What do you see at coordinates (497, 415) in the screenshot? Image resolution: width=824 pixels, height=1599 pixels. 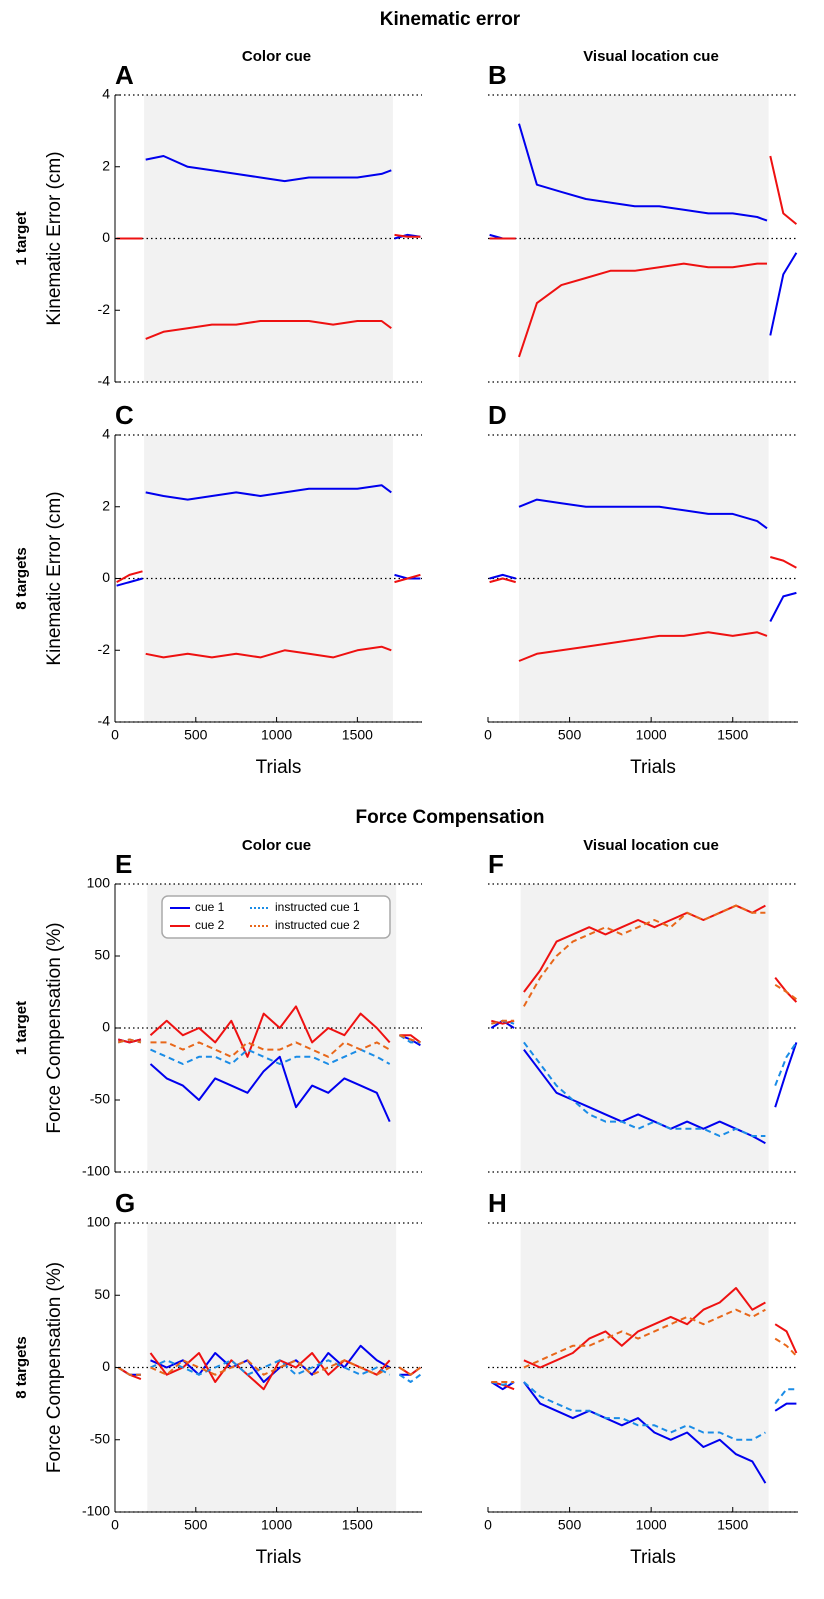 I see `panel-letter: D` at bounding box center [497, 415].